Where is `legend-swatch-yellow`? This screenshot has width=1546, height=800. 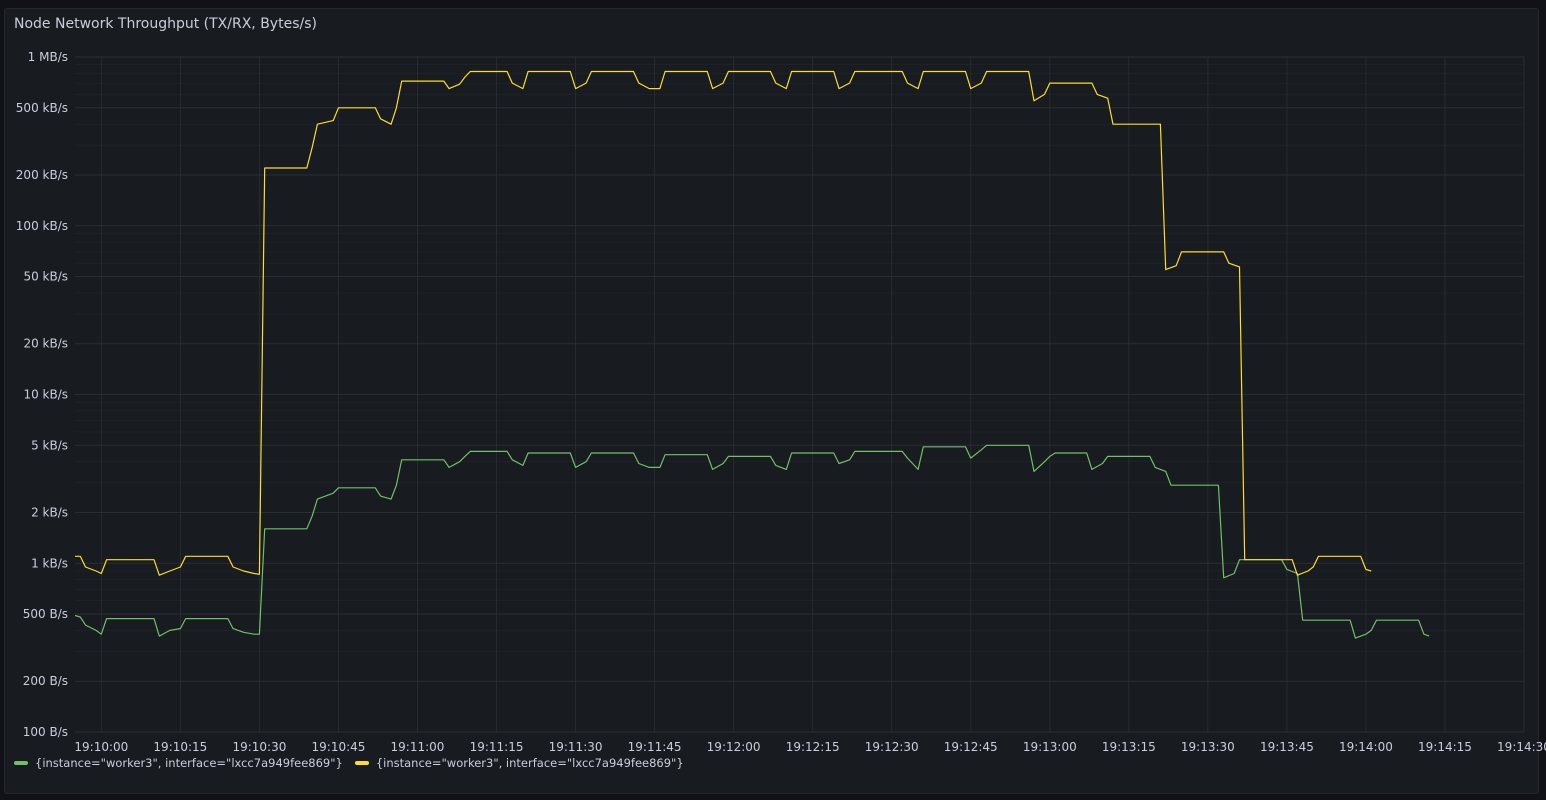
legend-swatch-yellow is located at coordinates (361, 763).